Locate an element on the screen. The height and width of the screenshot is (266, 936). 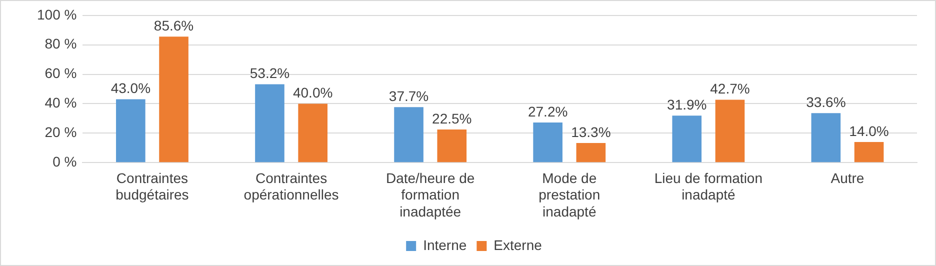
data-label: 37.7% is located at coordinates (408, 96).